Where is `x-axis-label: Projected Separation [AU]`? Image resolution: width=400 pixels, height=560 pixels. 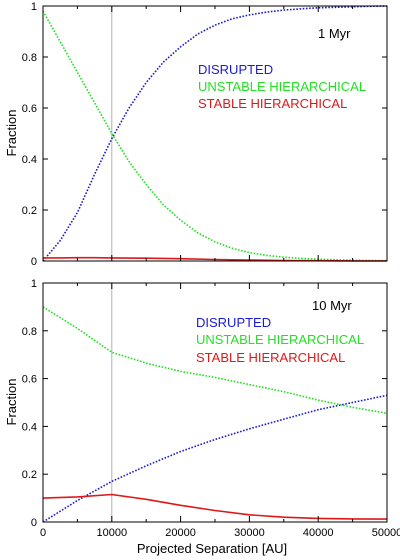
x-axis-label: Projected Separation [AU] is located at coordinates (212, 548).